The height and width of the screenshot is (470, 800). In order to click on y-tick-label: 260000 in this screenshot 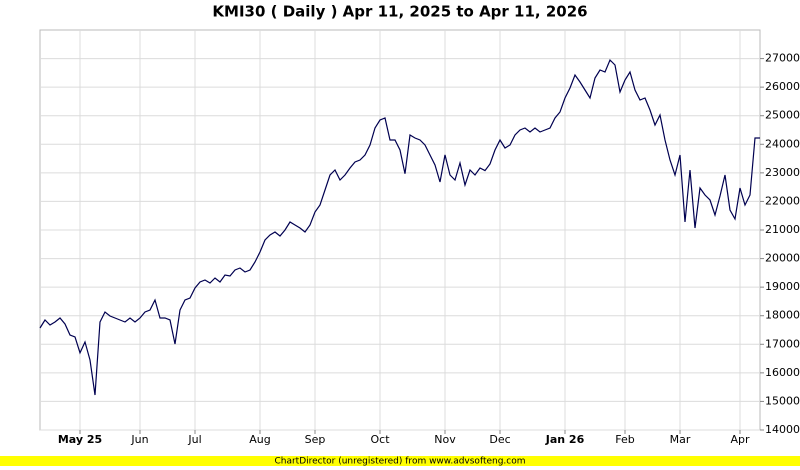, I will do `click(782, 86)`.